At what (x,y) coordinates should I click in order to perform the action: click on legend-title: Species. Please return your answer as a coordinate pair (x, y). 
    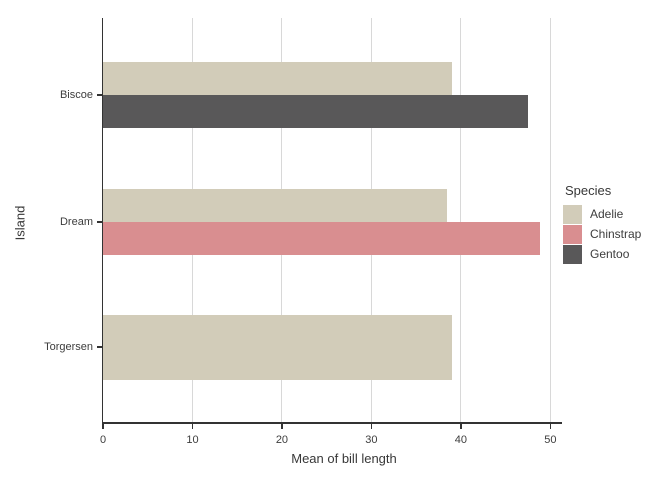
    Looking at the image, I should click on (588, 190).